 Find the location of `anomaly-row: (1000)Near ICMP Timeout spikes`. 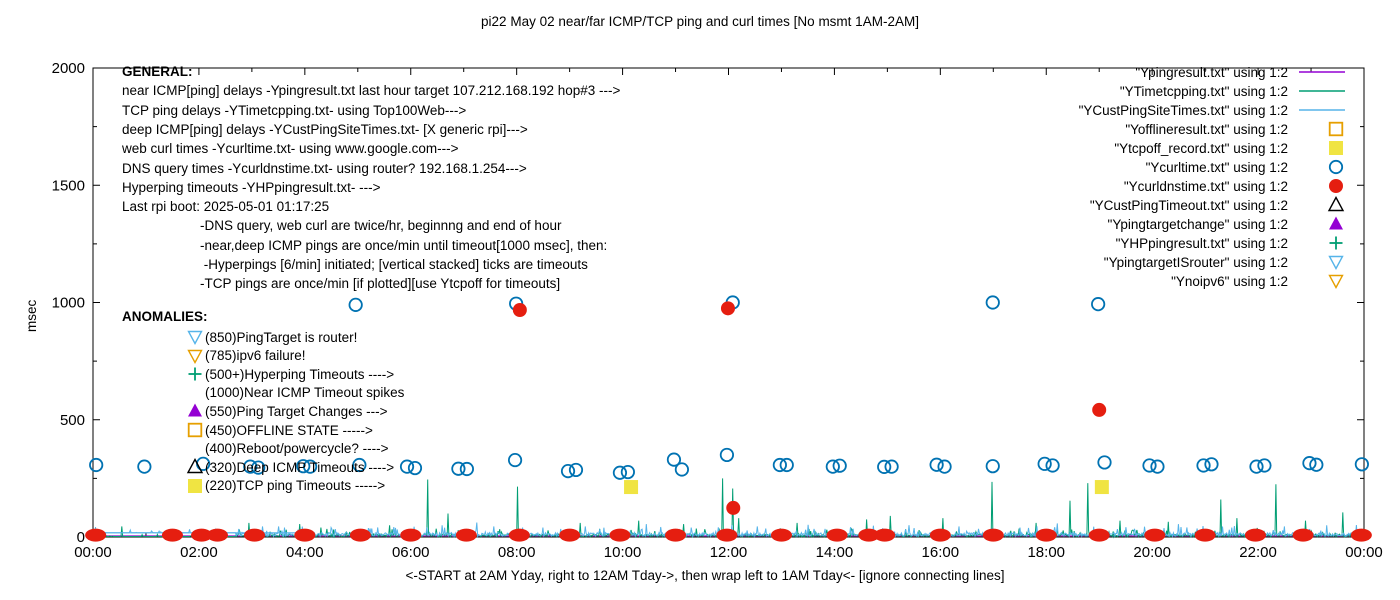

anomaly-row: (1000)Near ICMP Timeout spikes is located at coordinates (295, 393).